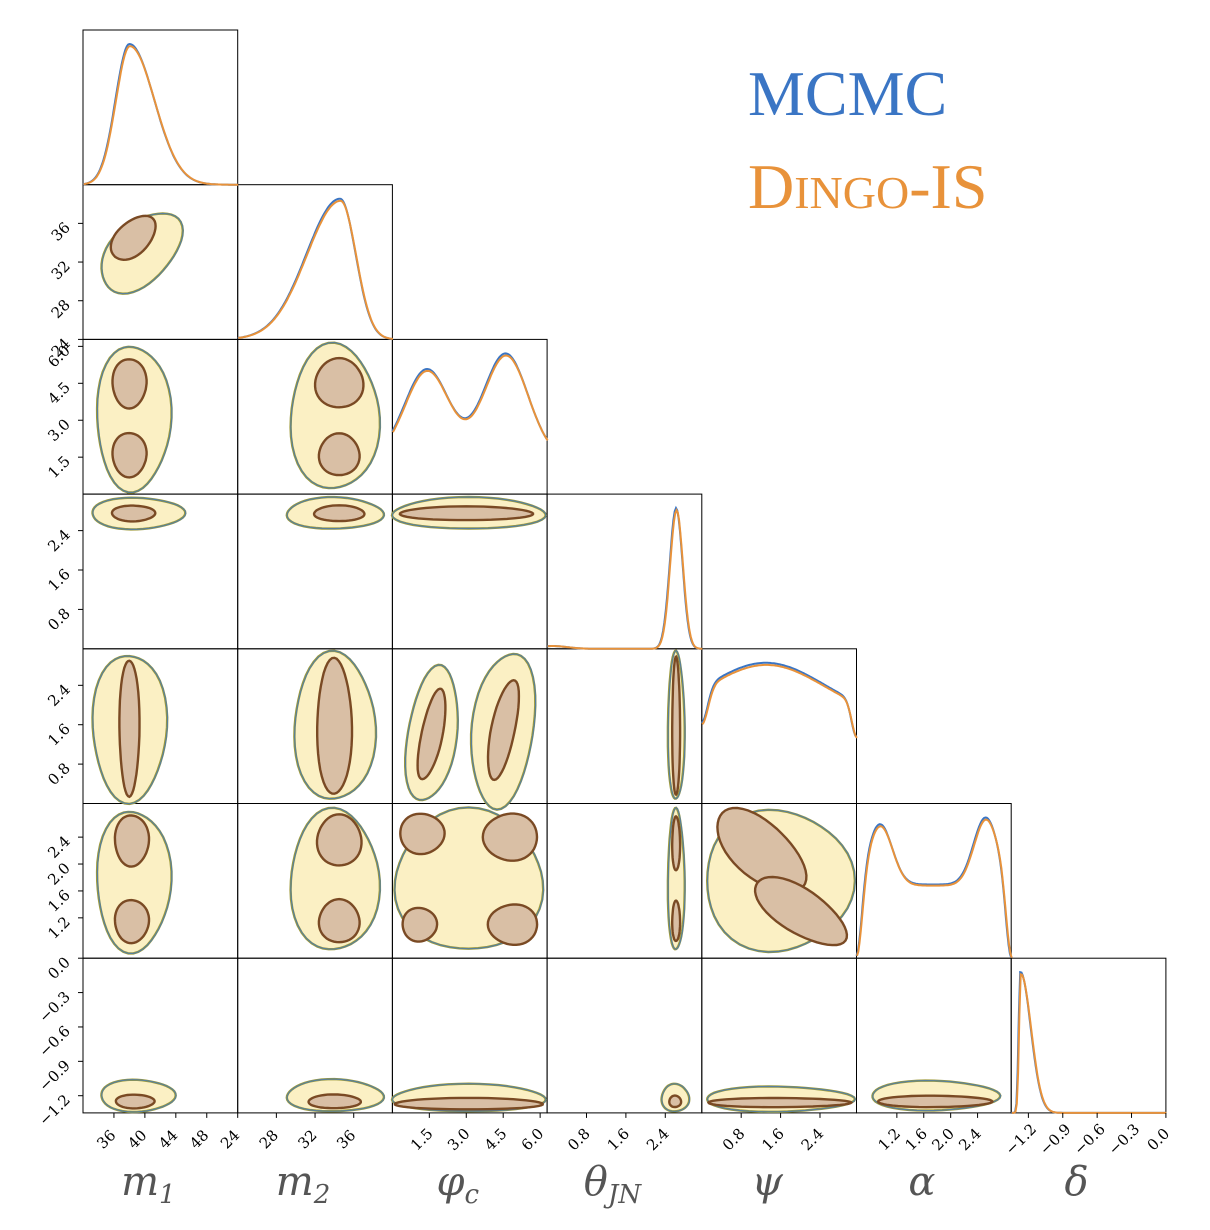  Describe the element at coordinates (322, 1195) in the screenshot. I see `xlabel-sub-m2: 2` at that location.